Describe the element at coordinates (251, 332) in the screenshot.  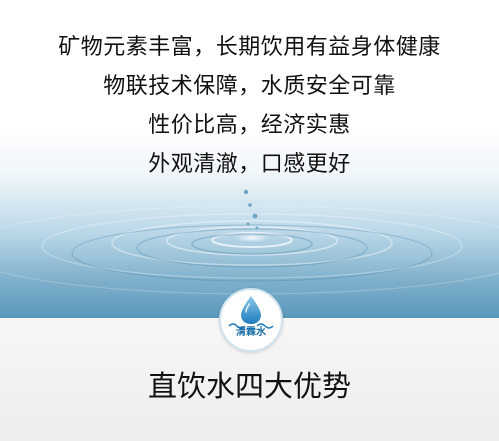
I see `logo-text: 清霖水` at that location.